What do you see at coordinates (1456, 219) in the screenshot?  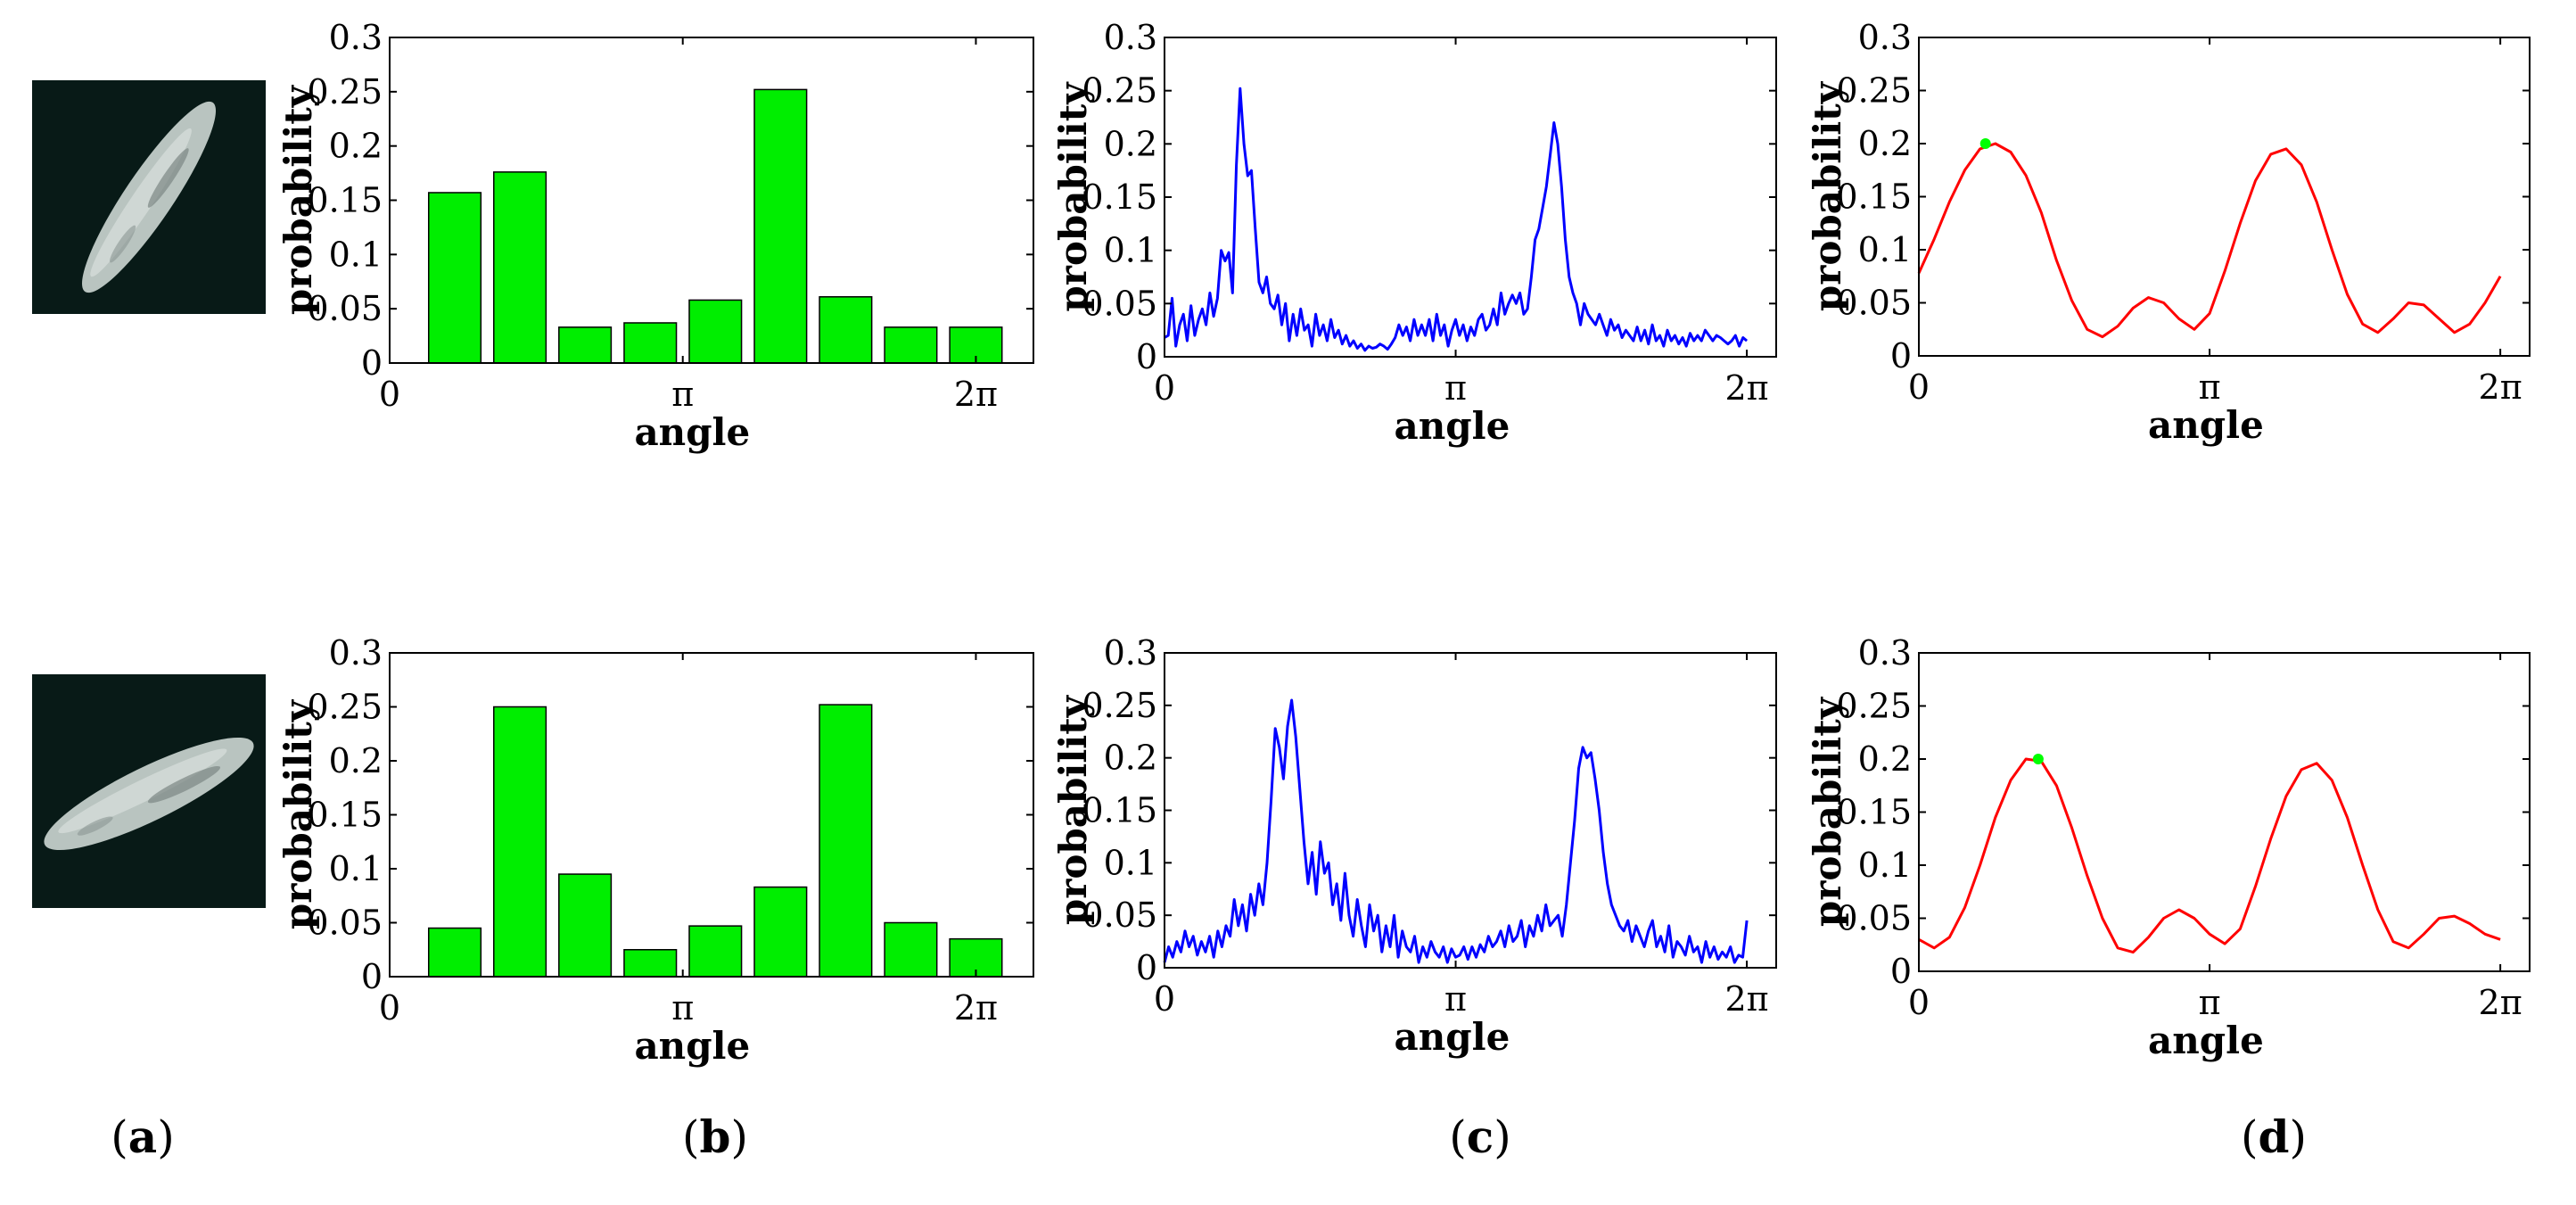 I see `series-line-histogram` at bounding box center [1456, 219].